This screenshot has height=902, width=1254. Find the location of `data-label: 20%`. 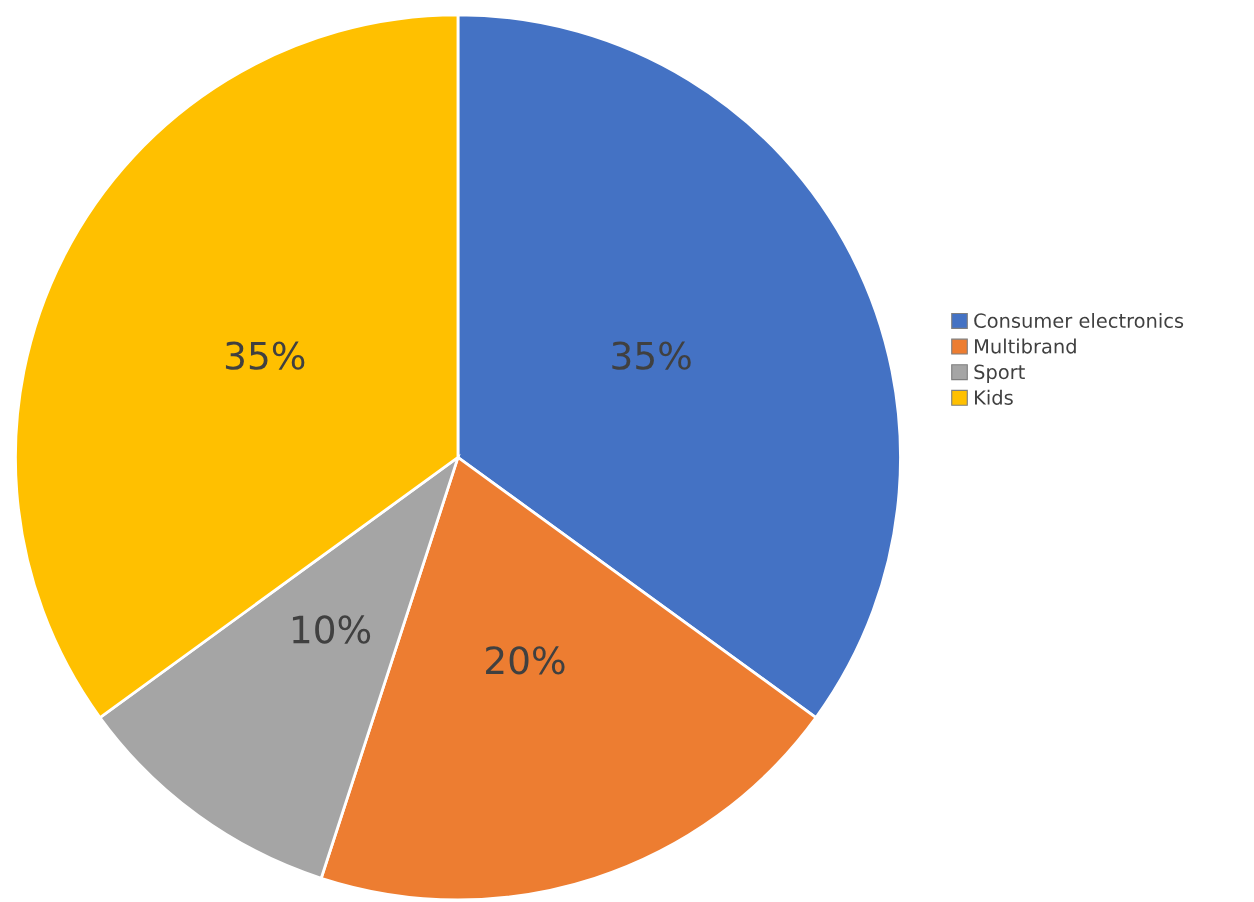

data-label: 20% is located at coordinates (525, 660).